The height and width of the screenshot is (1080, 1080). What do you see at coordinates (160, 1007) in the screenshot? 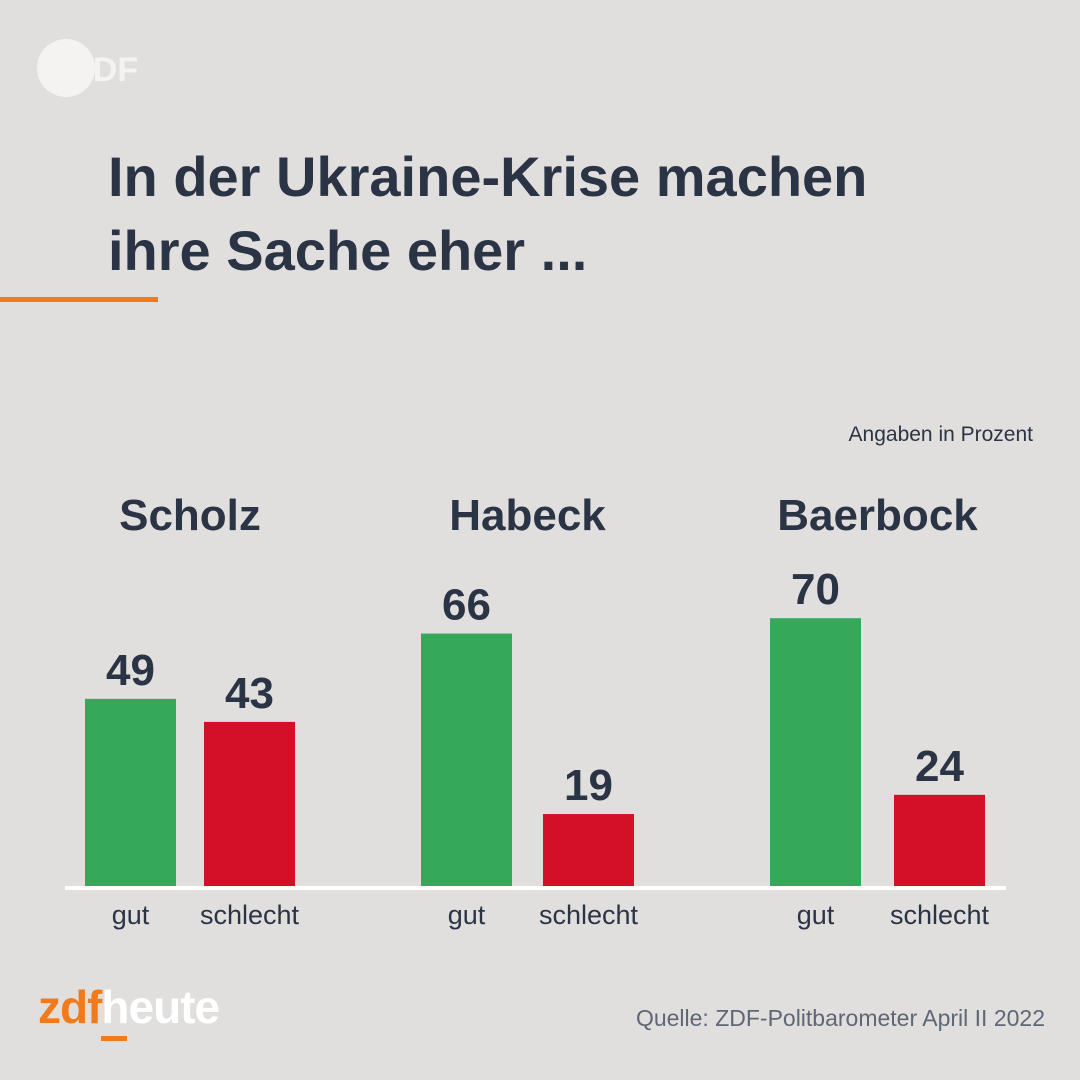
I see `brand-heute: heute` at bounding box center [160, 1007].